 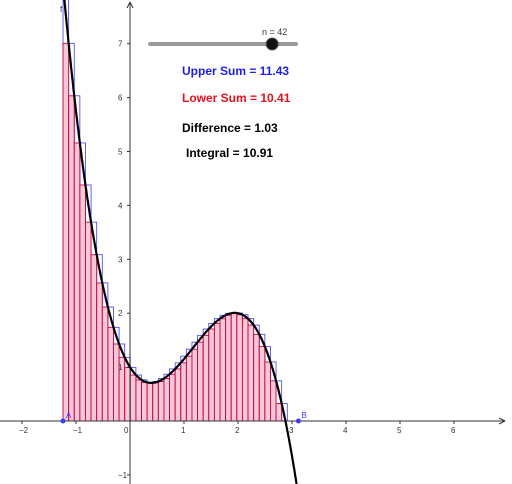 I want to click on slider-value-label: n = 42, so click(x=275, y=32).